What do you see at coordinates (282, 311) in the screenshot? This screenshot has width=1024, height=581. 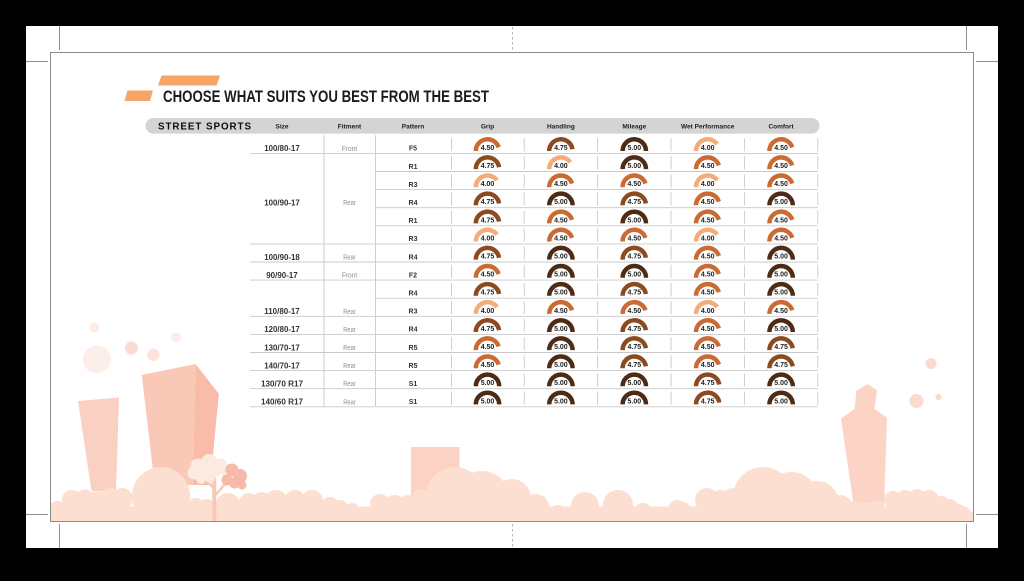 I see `svg-text: 110/80-17` at bounding box center [282, 311].